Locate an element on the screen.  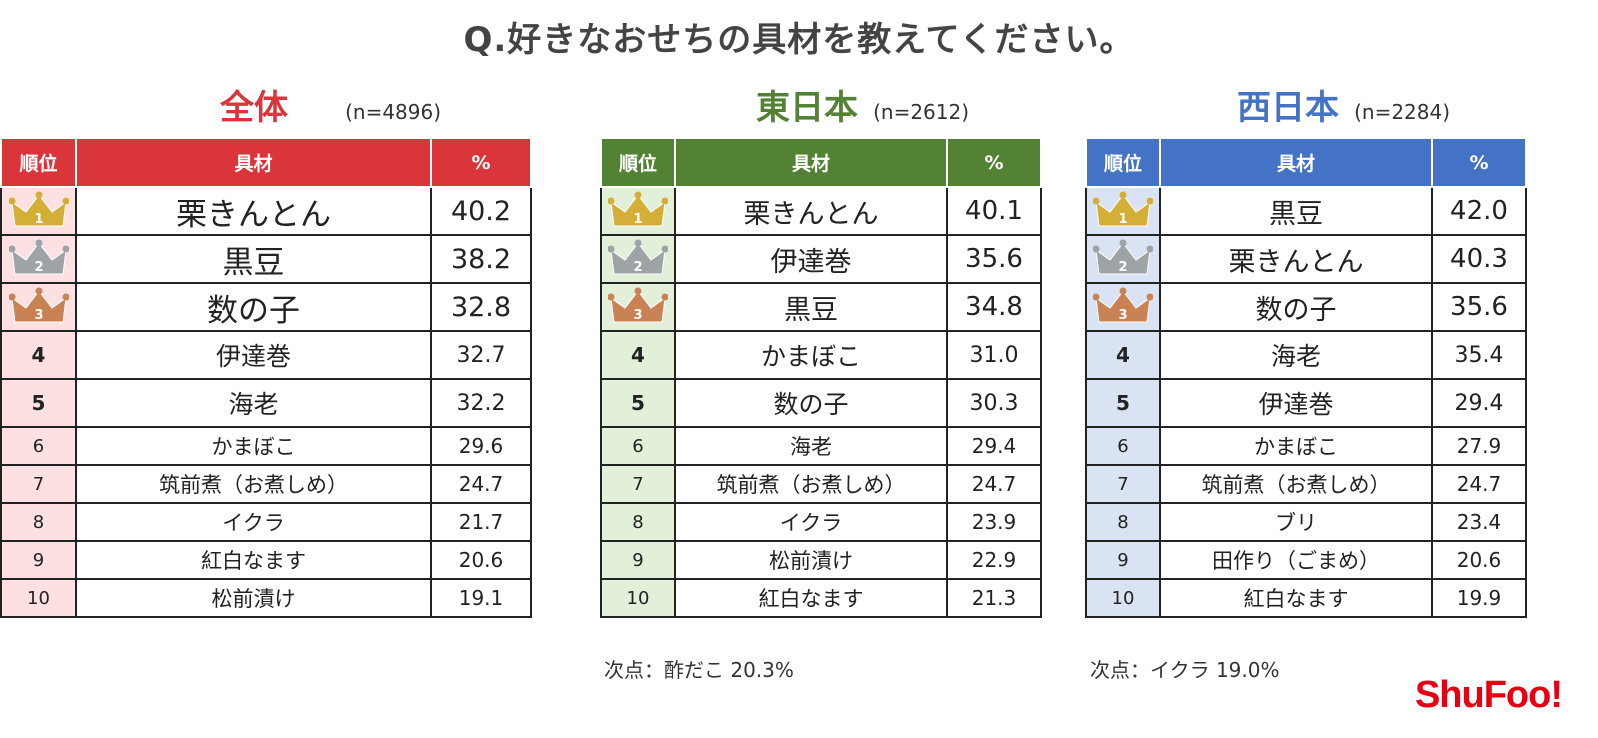
rank-number: 7 is located at coordinates (638, 484).